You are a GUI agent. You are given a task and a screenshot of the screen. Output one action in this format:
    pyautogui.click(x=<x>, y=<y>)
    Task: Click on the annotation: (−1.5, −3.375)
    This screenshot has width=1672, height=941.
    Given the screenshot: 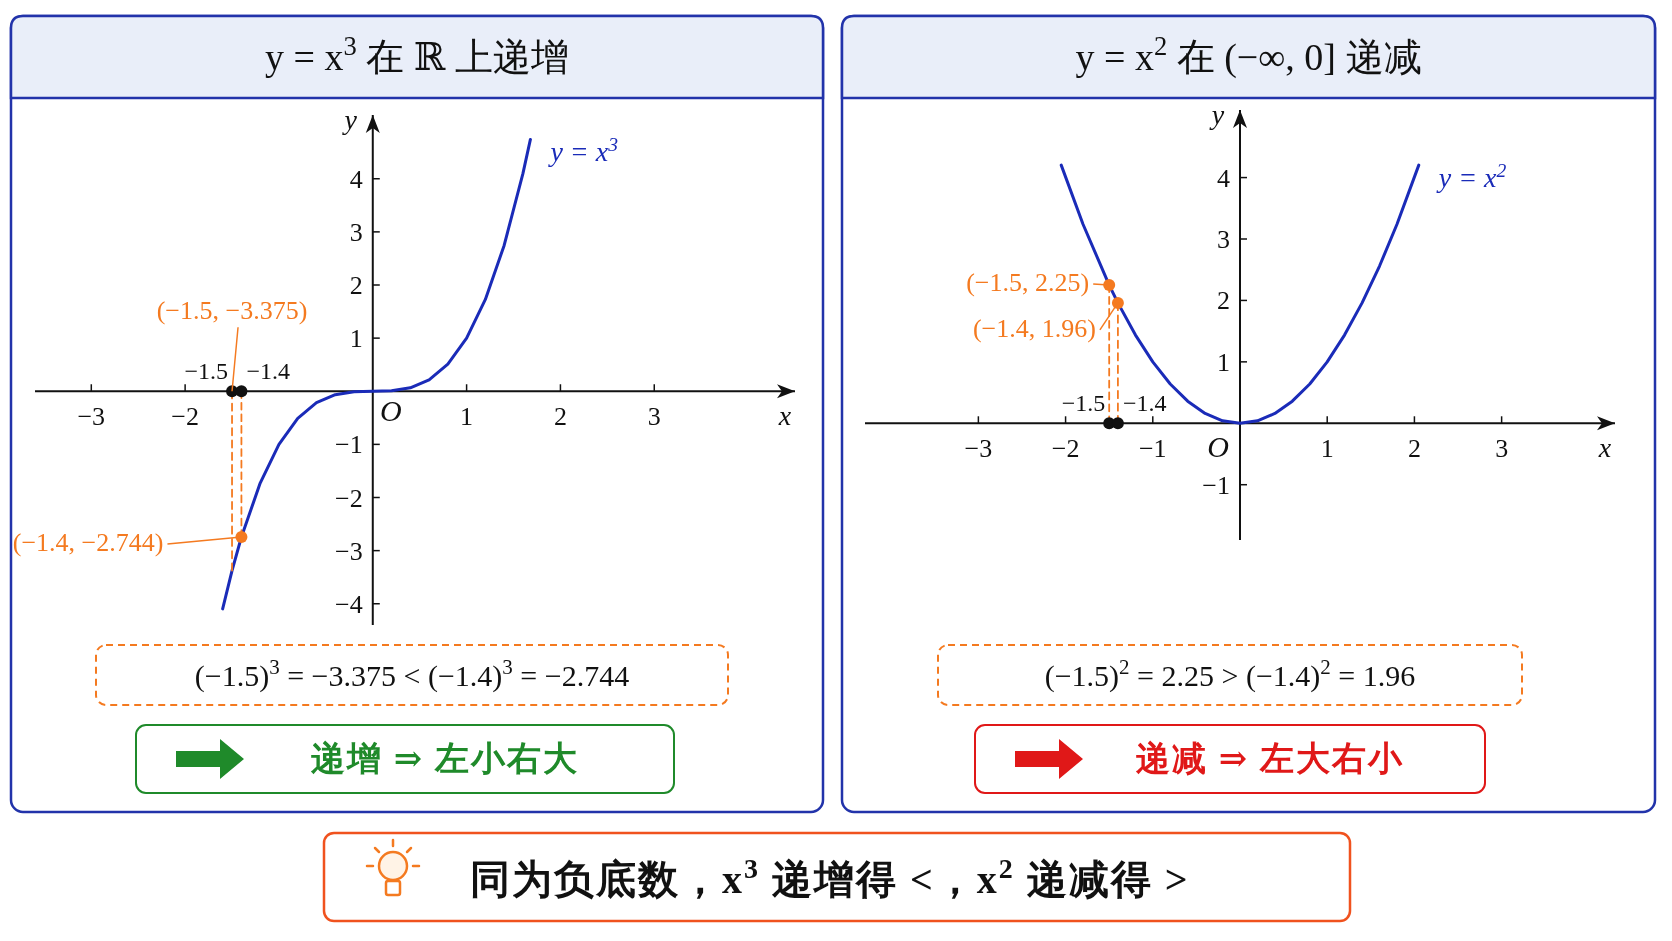 What is the action you would take?
    pyautogui.click(x=232, y=311)
    